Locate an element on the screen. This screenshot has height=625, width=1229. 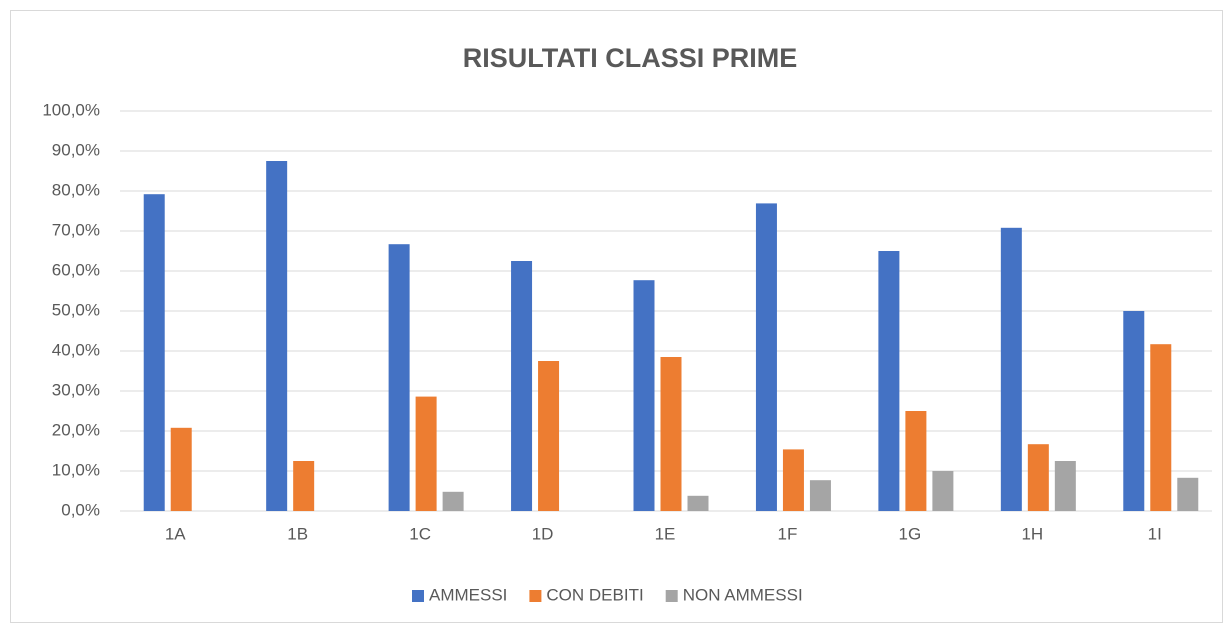
x-tick-label: 1C is located at coordinates (420, 533).